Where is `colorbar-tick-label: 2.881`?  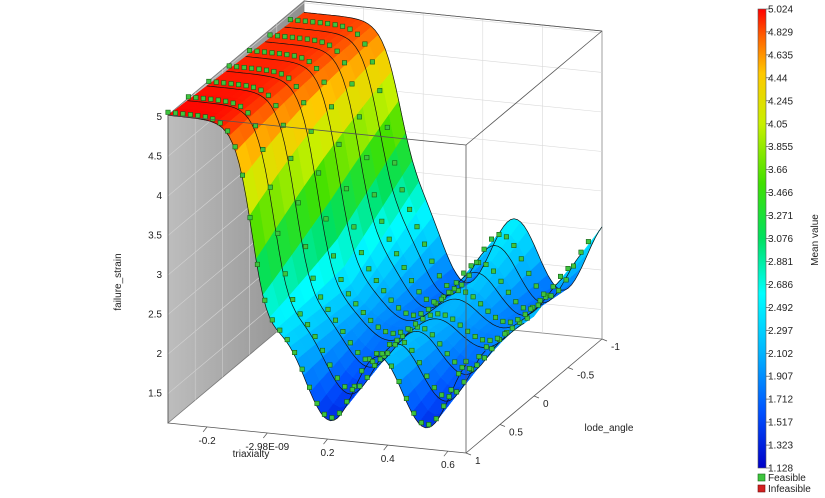
colorbar-tick-label: 2.881 is located at coordinates (780, 262).